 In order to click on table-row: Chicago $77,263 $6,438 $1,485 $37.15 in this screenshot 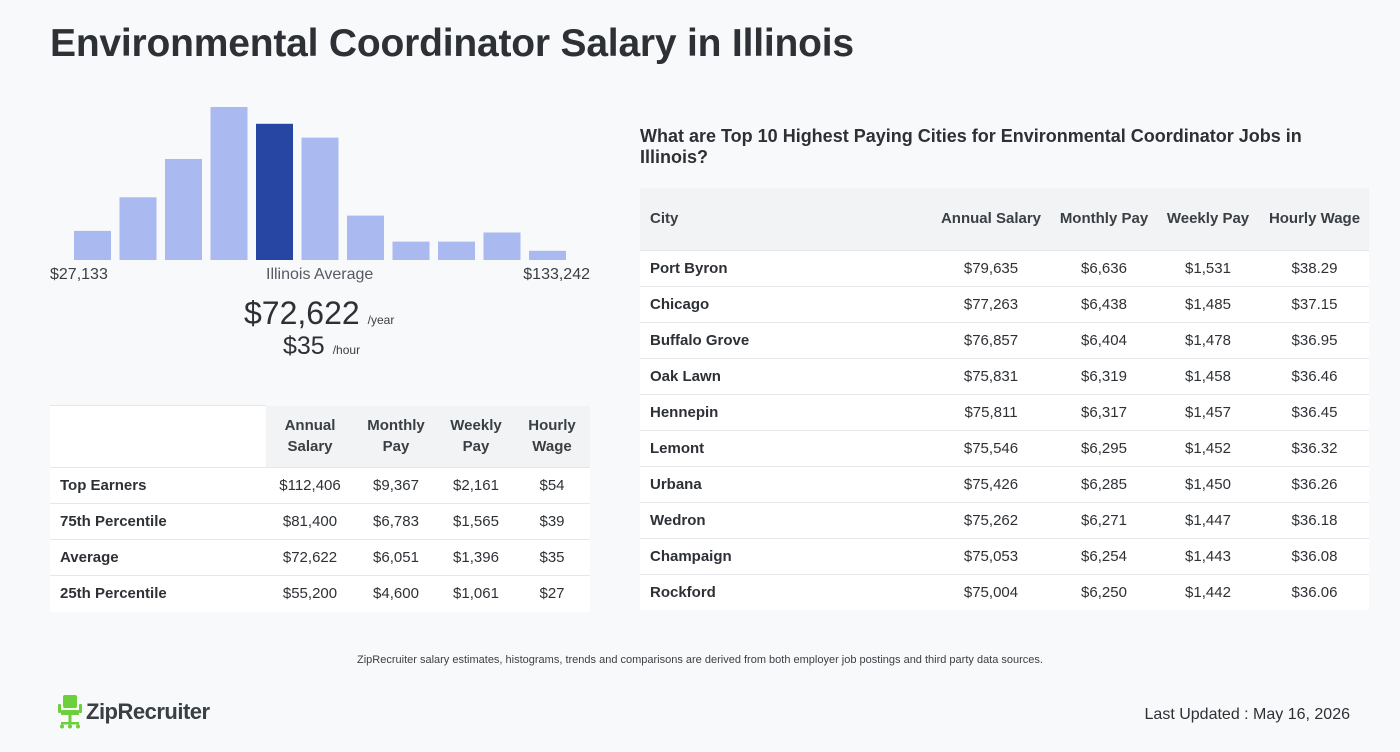, I will do `click(1004, 303)`.